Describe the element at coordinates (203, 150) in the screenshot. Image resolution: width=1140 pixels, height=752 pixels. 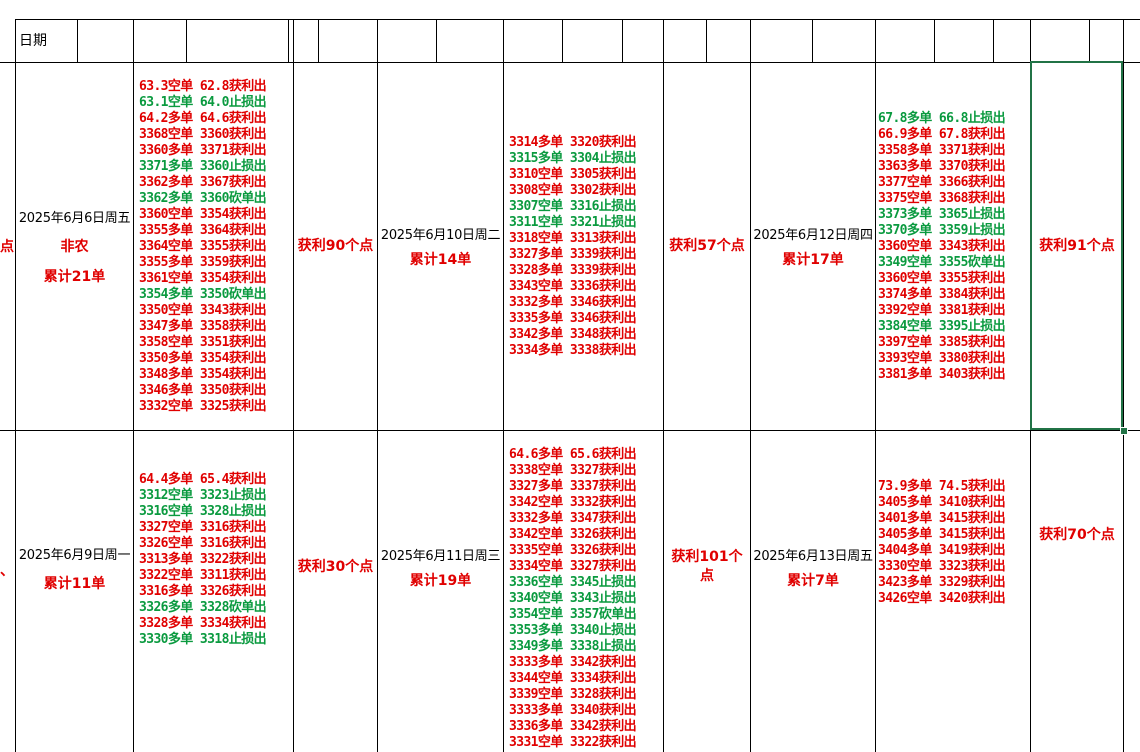
I see `trade-entry: 3360多单 3371获利出` at that location.